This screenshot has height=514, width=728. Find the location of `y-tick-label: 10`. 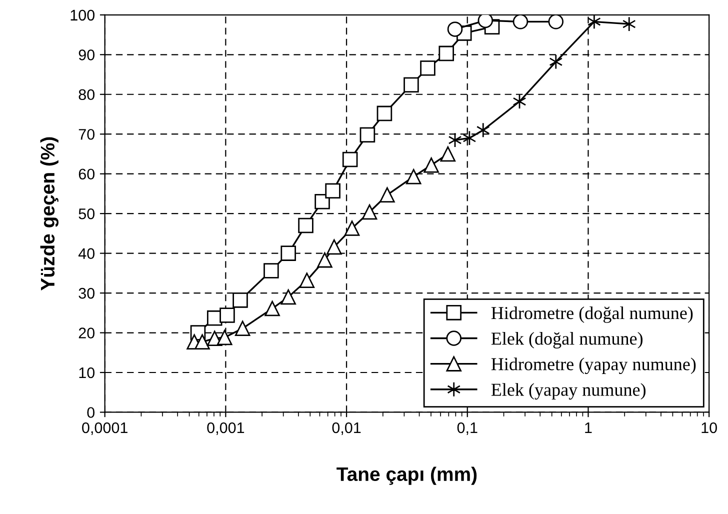

y-tick-label: 10 is located at coordinates (87, 372).